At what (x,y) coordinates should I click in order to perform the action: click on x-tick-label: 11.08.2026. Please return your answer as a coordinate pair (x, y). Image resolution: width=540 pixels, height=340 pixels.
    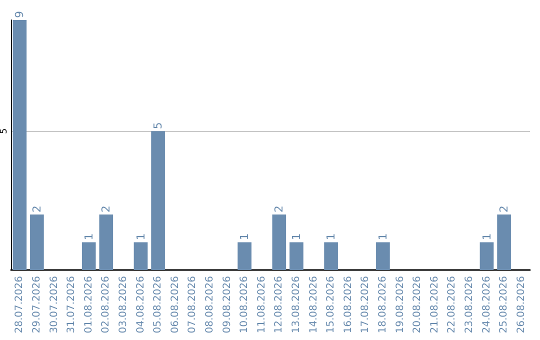
    Looking at the image, I should click on (262, 305).